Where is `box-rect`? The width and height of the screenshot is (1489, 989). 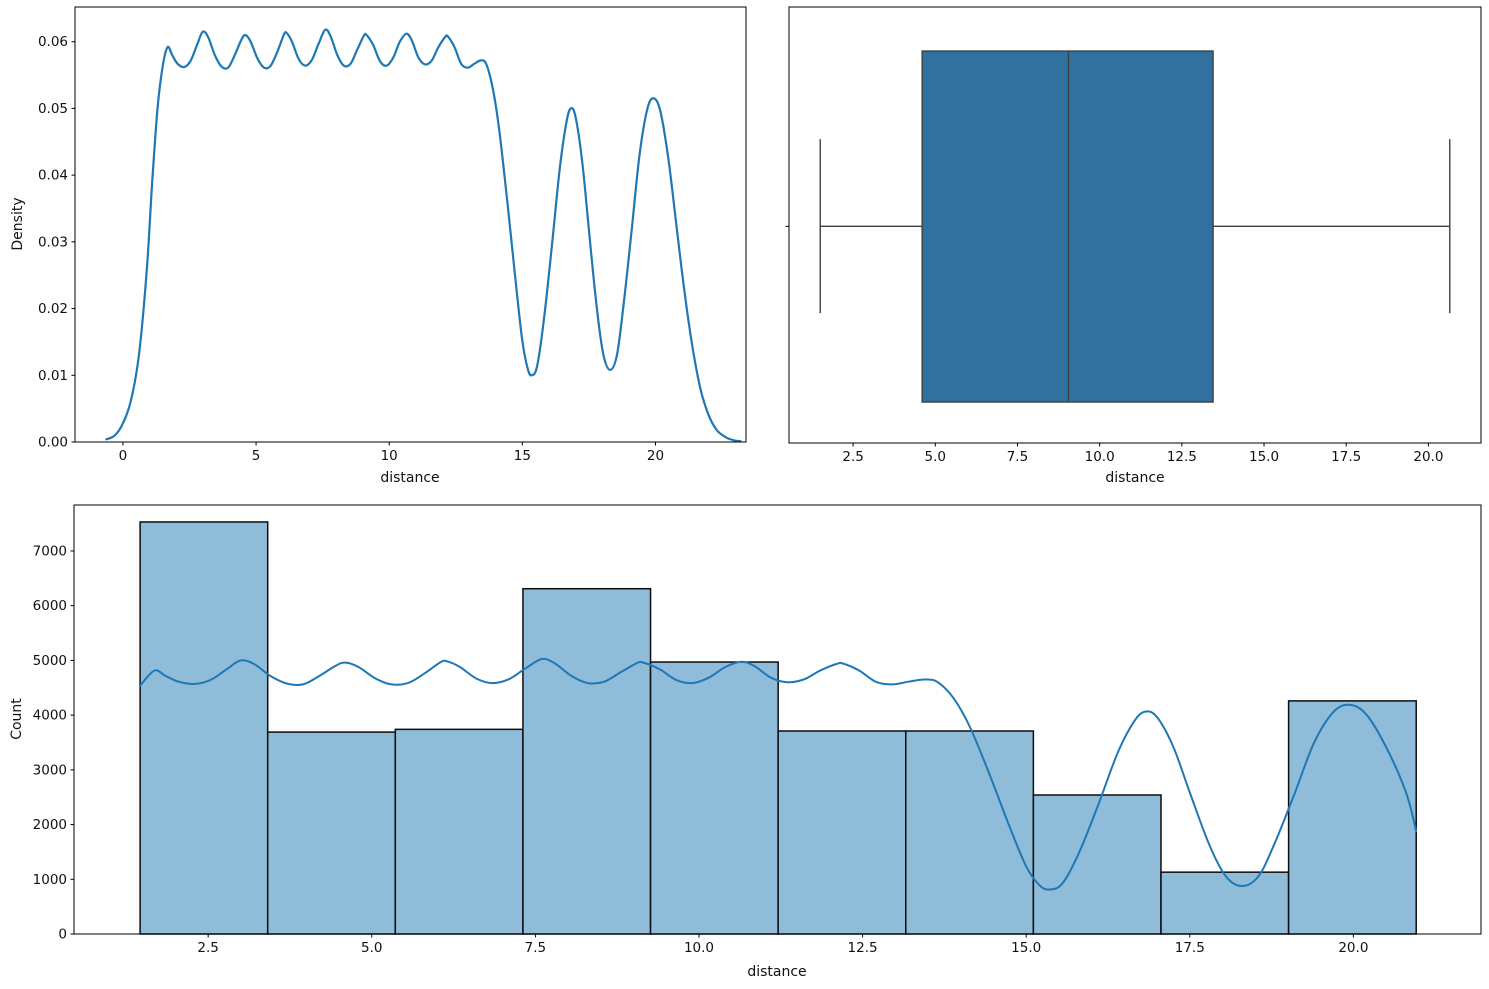 box-rect is located at coordinates (1067, 226).